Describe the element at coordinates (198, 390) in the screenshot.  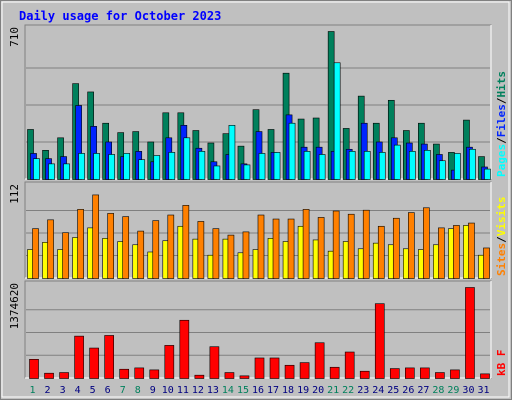
I see `x-tick-label: 12` at that location.